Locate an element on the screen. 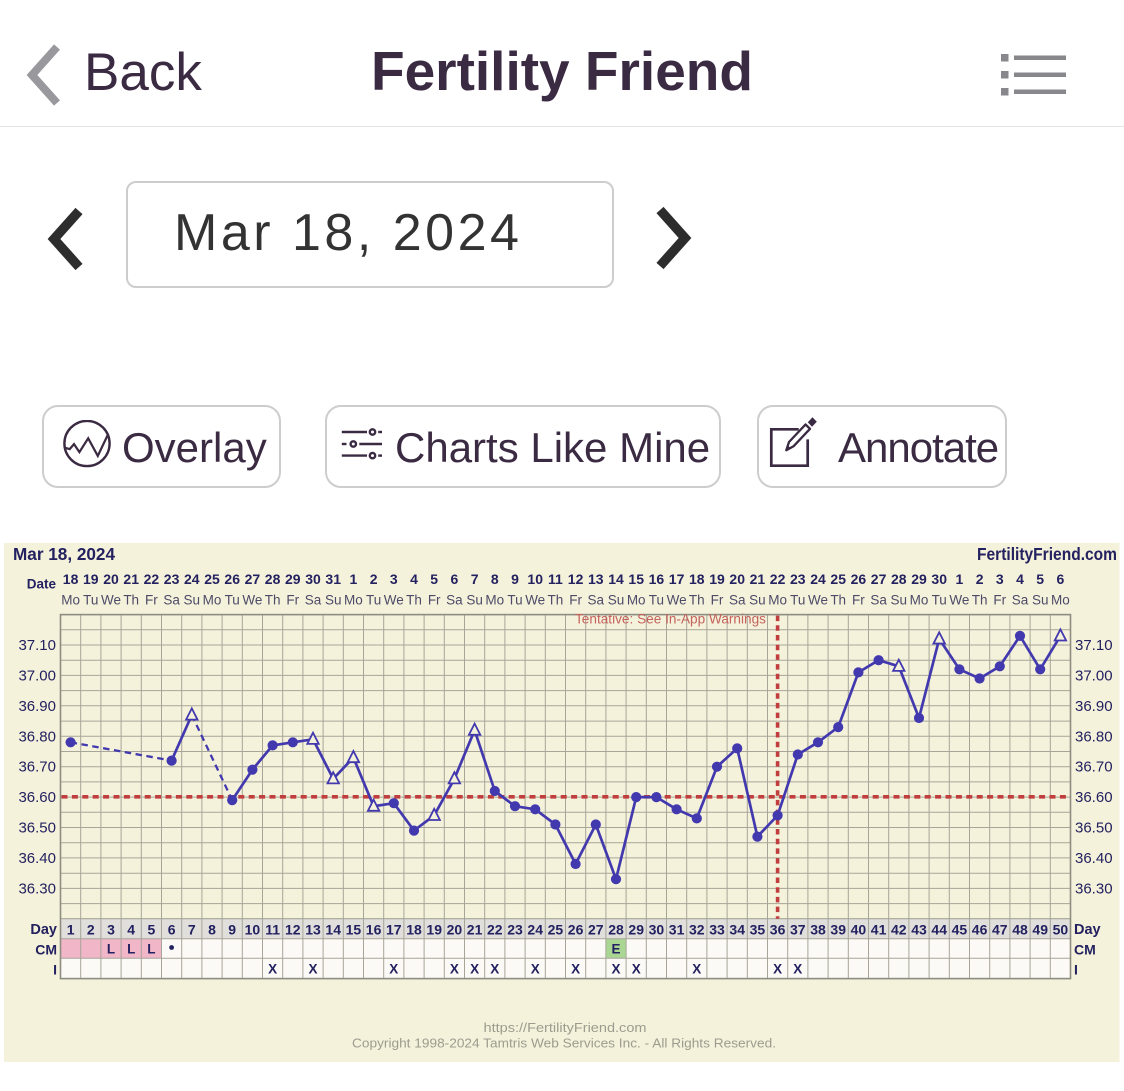  svg-text: 24 is located at coordinates (818, 579).